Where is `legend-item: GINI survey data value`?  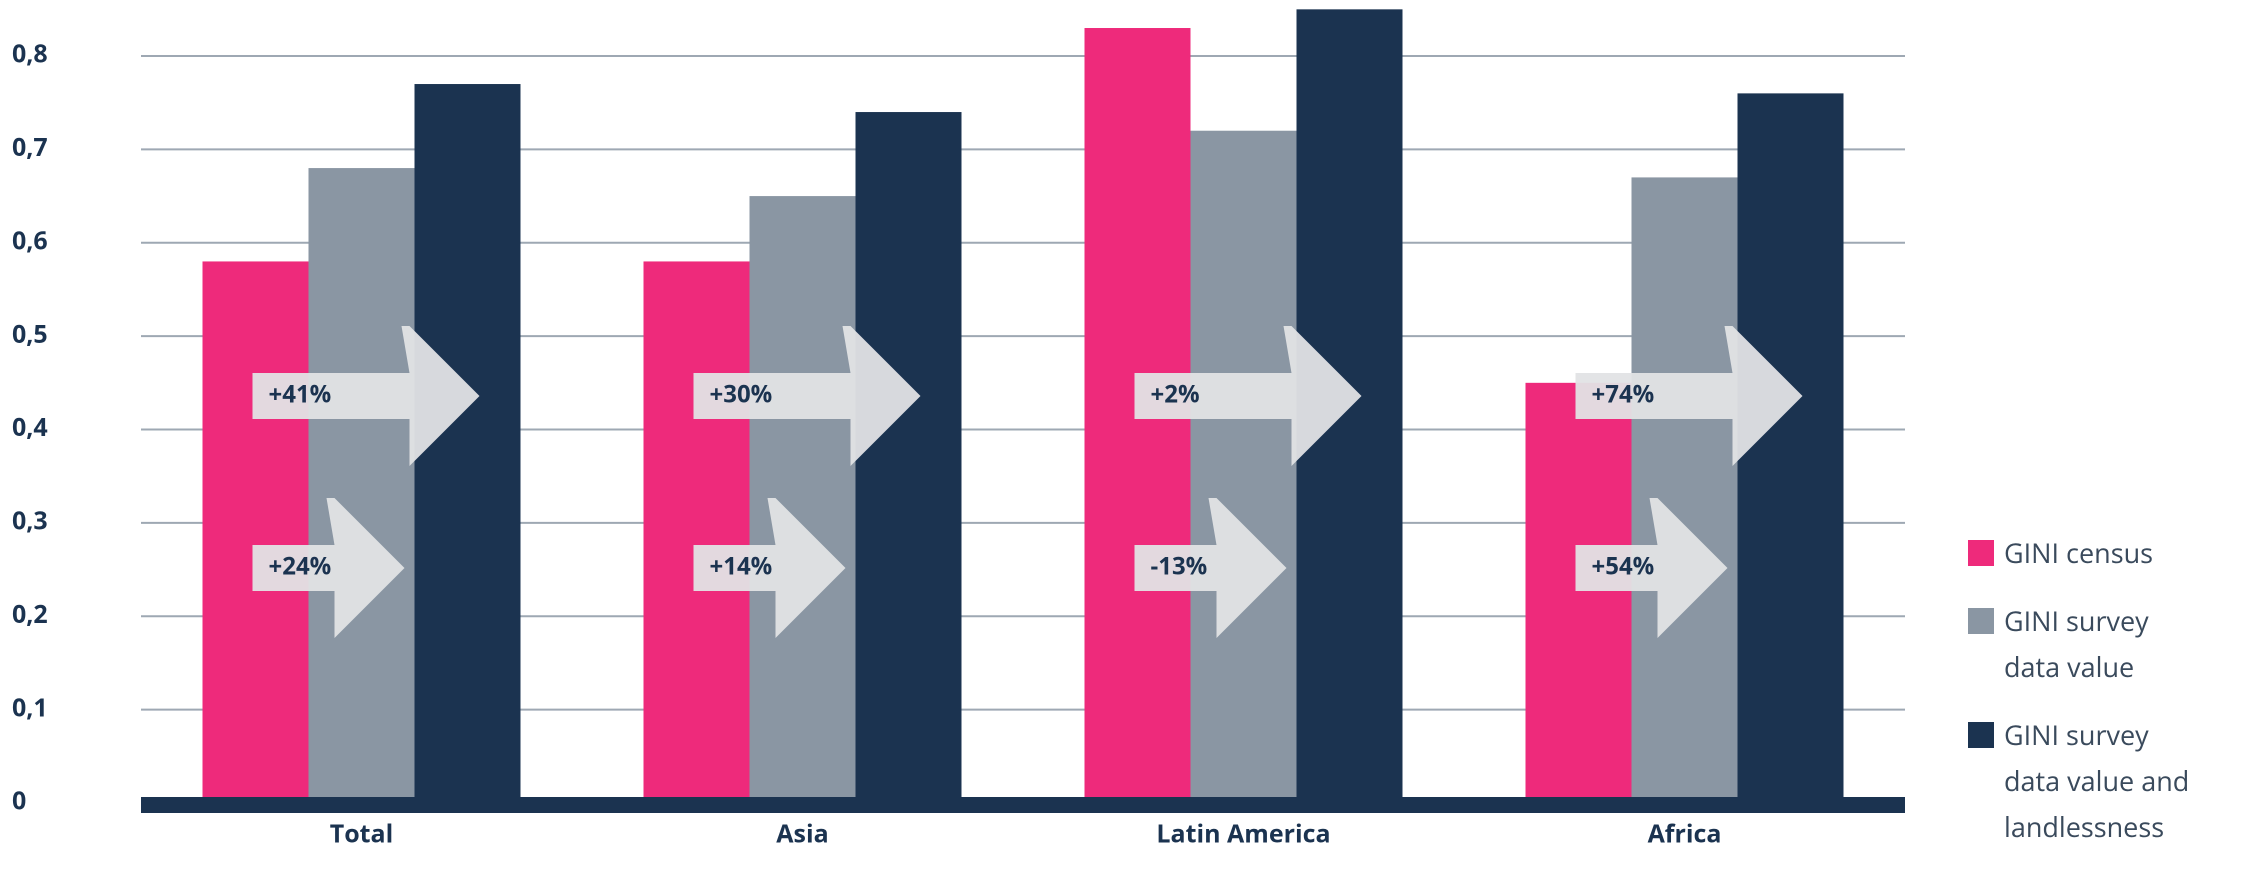
legend-item: GINI survey data value is located at coordinates (2088, 644).